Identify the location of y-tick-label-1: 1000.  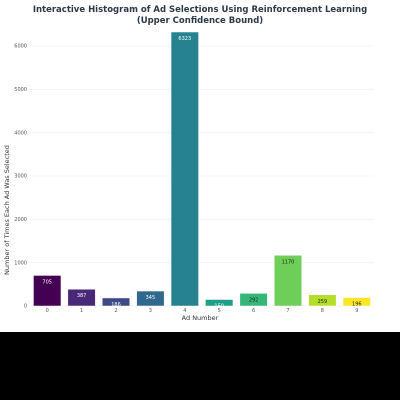
(20, 263).